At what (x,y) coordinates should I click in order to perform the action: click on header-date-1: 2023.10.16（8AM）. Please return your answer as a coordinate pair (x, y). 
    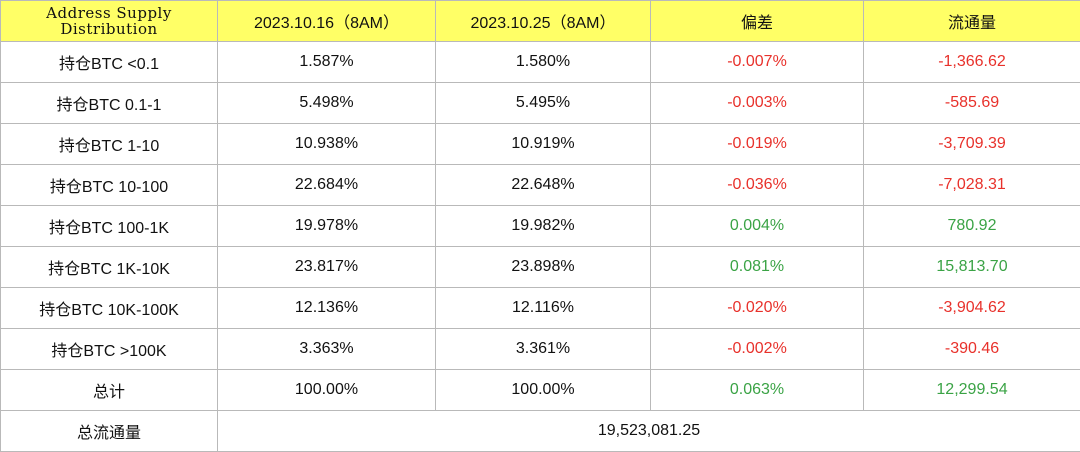
    Looking at the image, I should click on (327, 21).